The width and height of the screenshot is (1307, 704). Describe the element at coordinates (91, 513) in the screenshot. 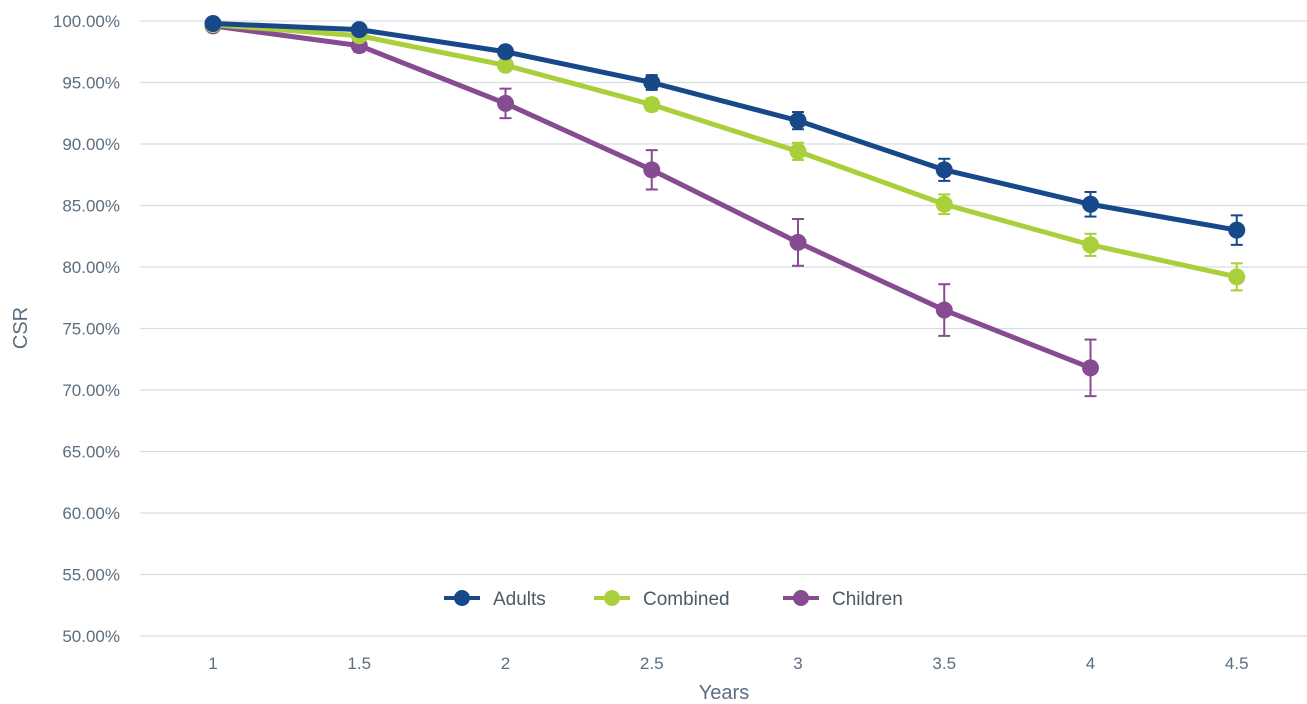

I see `y-tick-label: 60.00%` at that location.